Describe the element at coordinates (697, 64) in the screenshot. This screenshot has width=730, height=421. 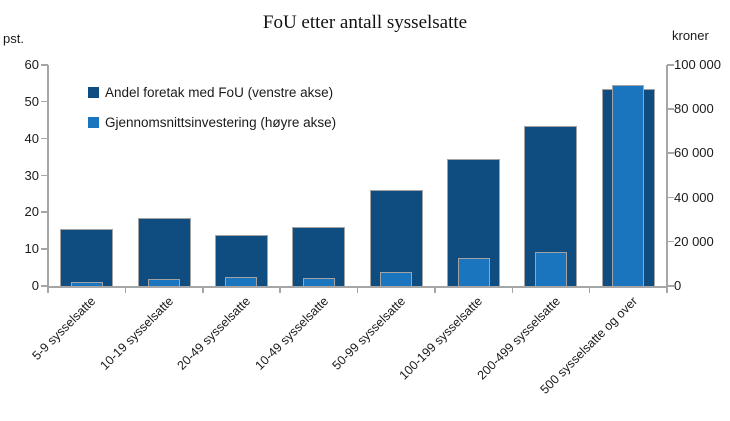
I see `right-axis-tick-label: 100 000` at that location.